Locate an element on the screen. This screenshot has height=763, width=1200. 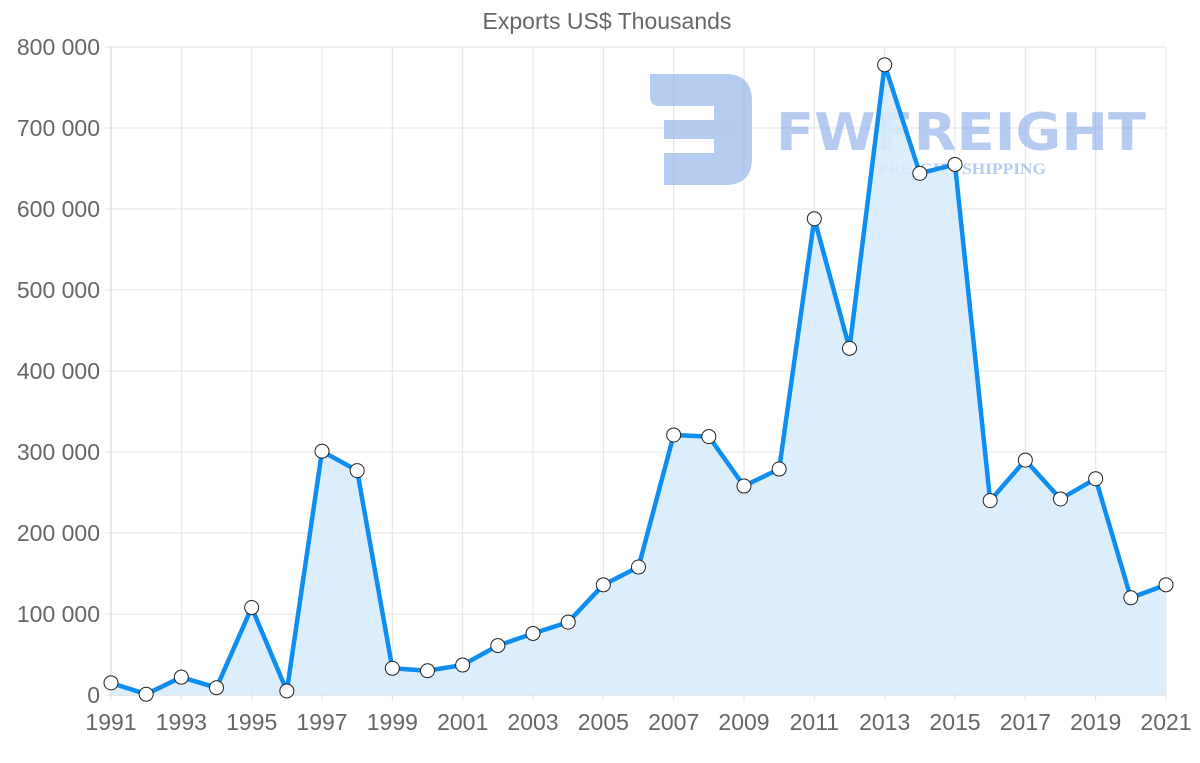
data-point-2010 is located at coordinates (779, 469).